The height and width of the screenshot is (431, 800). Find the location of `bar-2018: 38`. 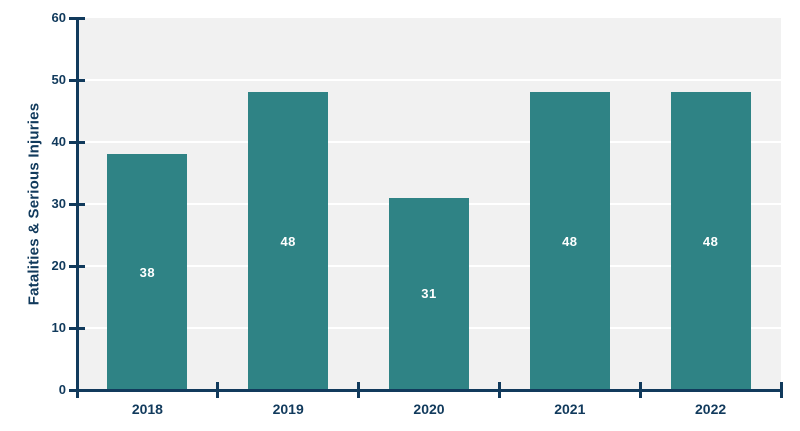

bar-2018: 38 is located at coordinates (147, 272).